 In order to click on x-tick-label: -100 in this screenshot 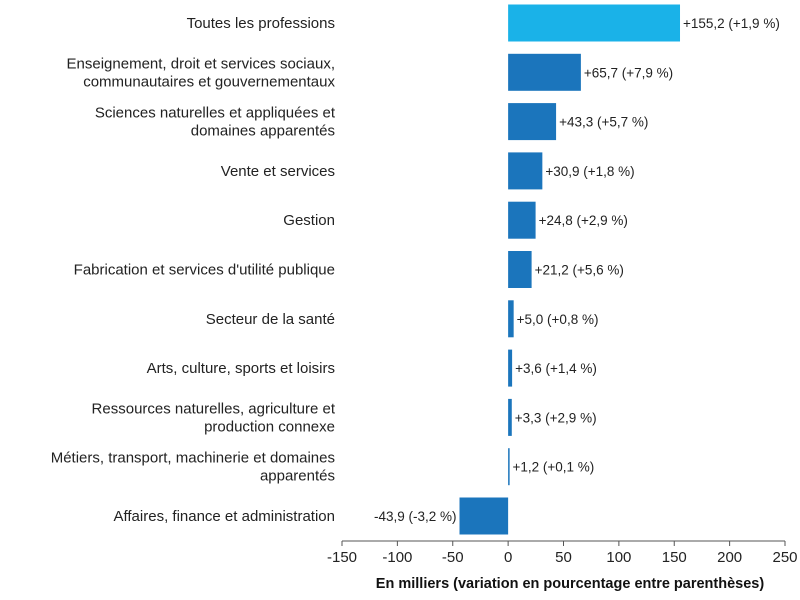, I will do `click(397, 557)`.